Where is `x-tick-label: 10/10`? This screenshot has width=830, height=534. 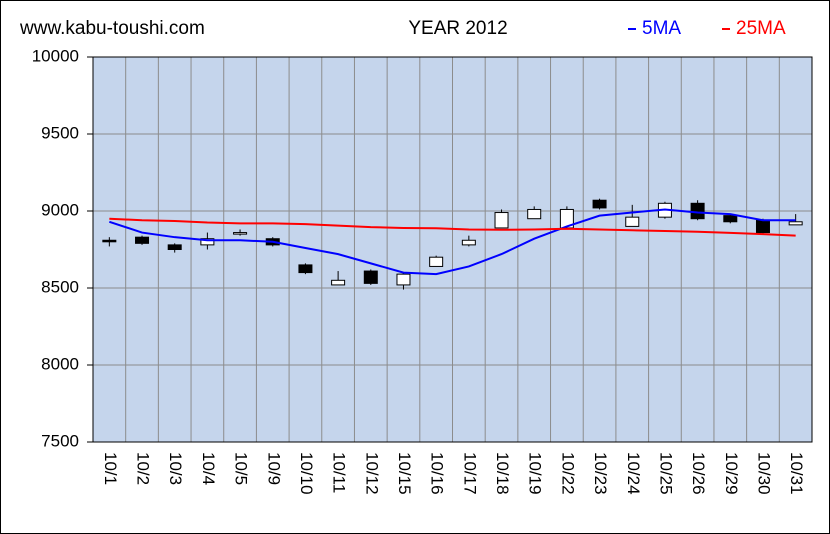 x-tick-label: 10/10 is located at coordinates (306, 473).